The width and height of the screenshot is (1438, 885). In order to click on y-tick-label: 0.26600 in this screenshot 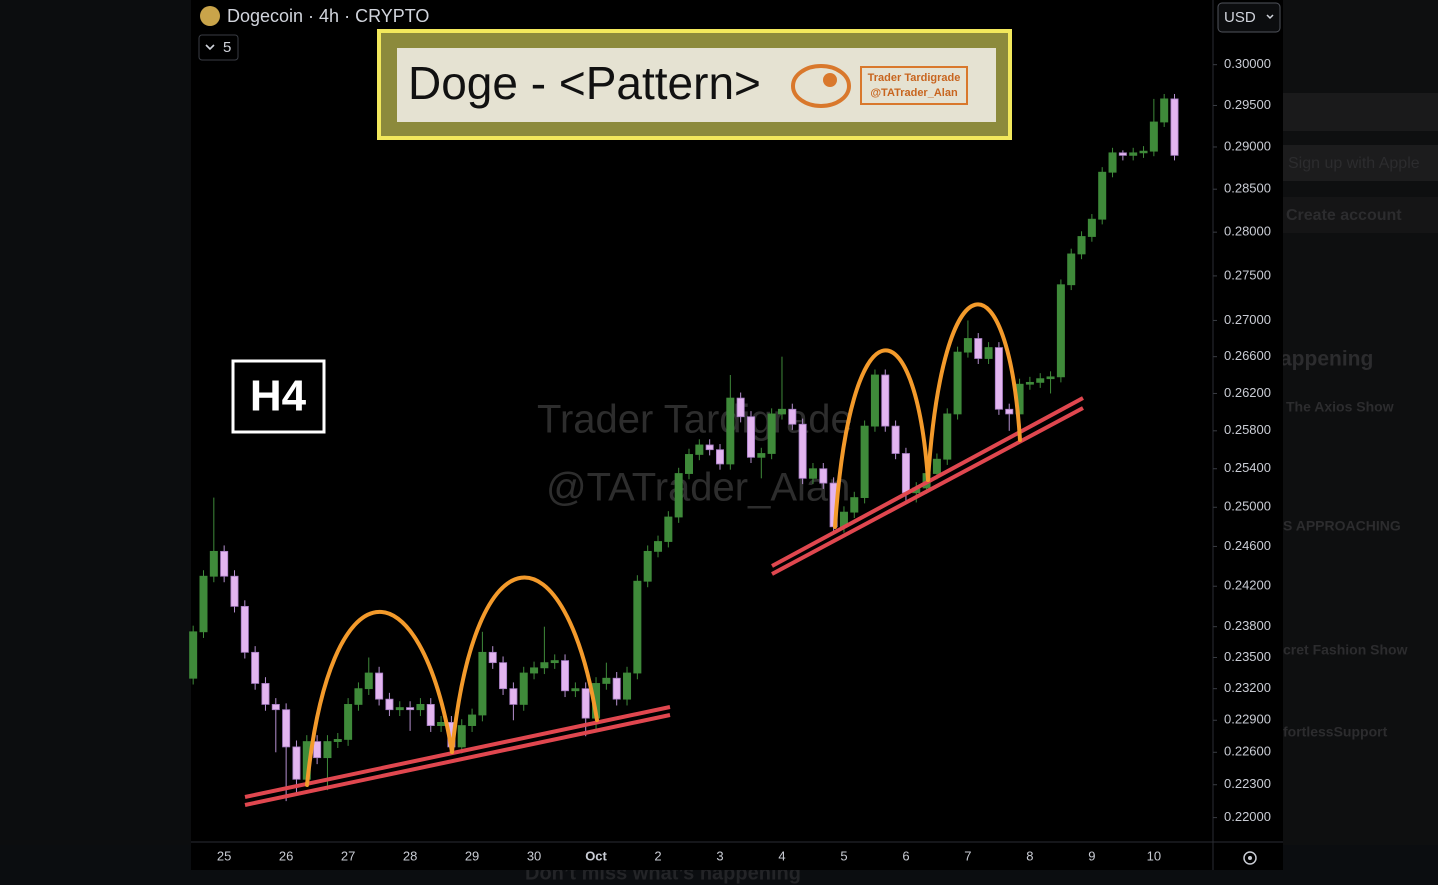, I will do `click(1247, 355)`.